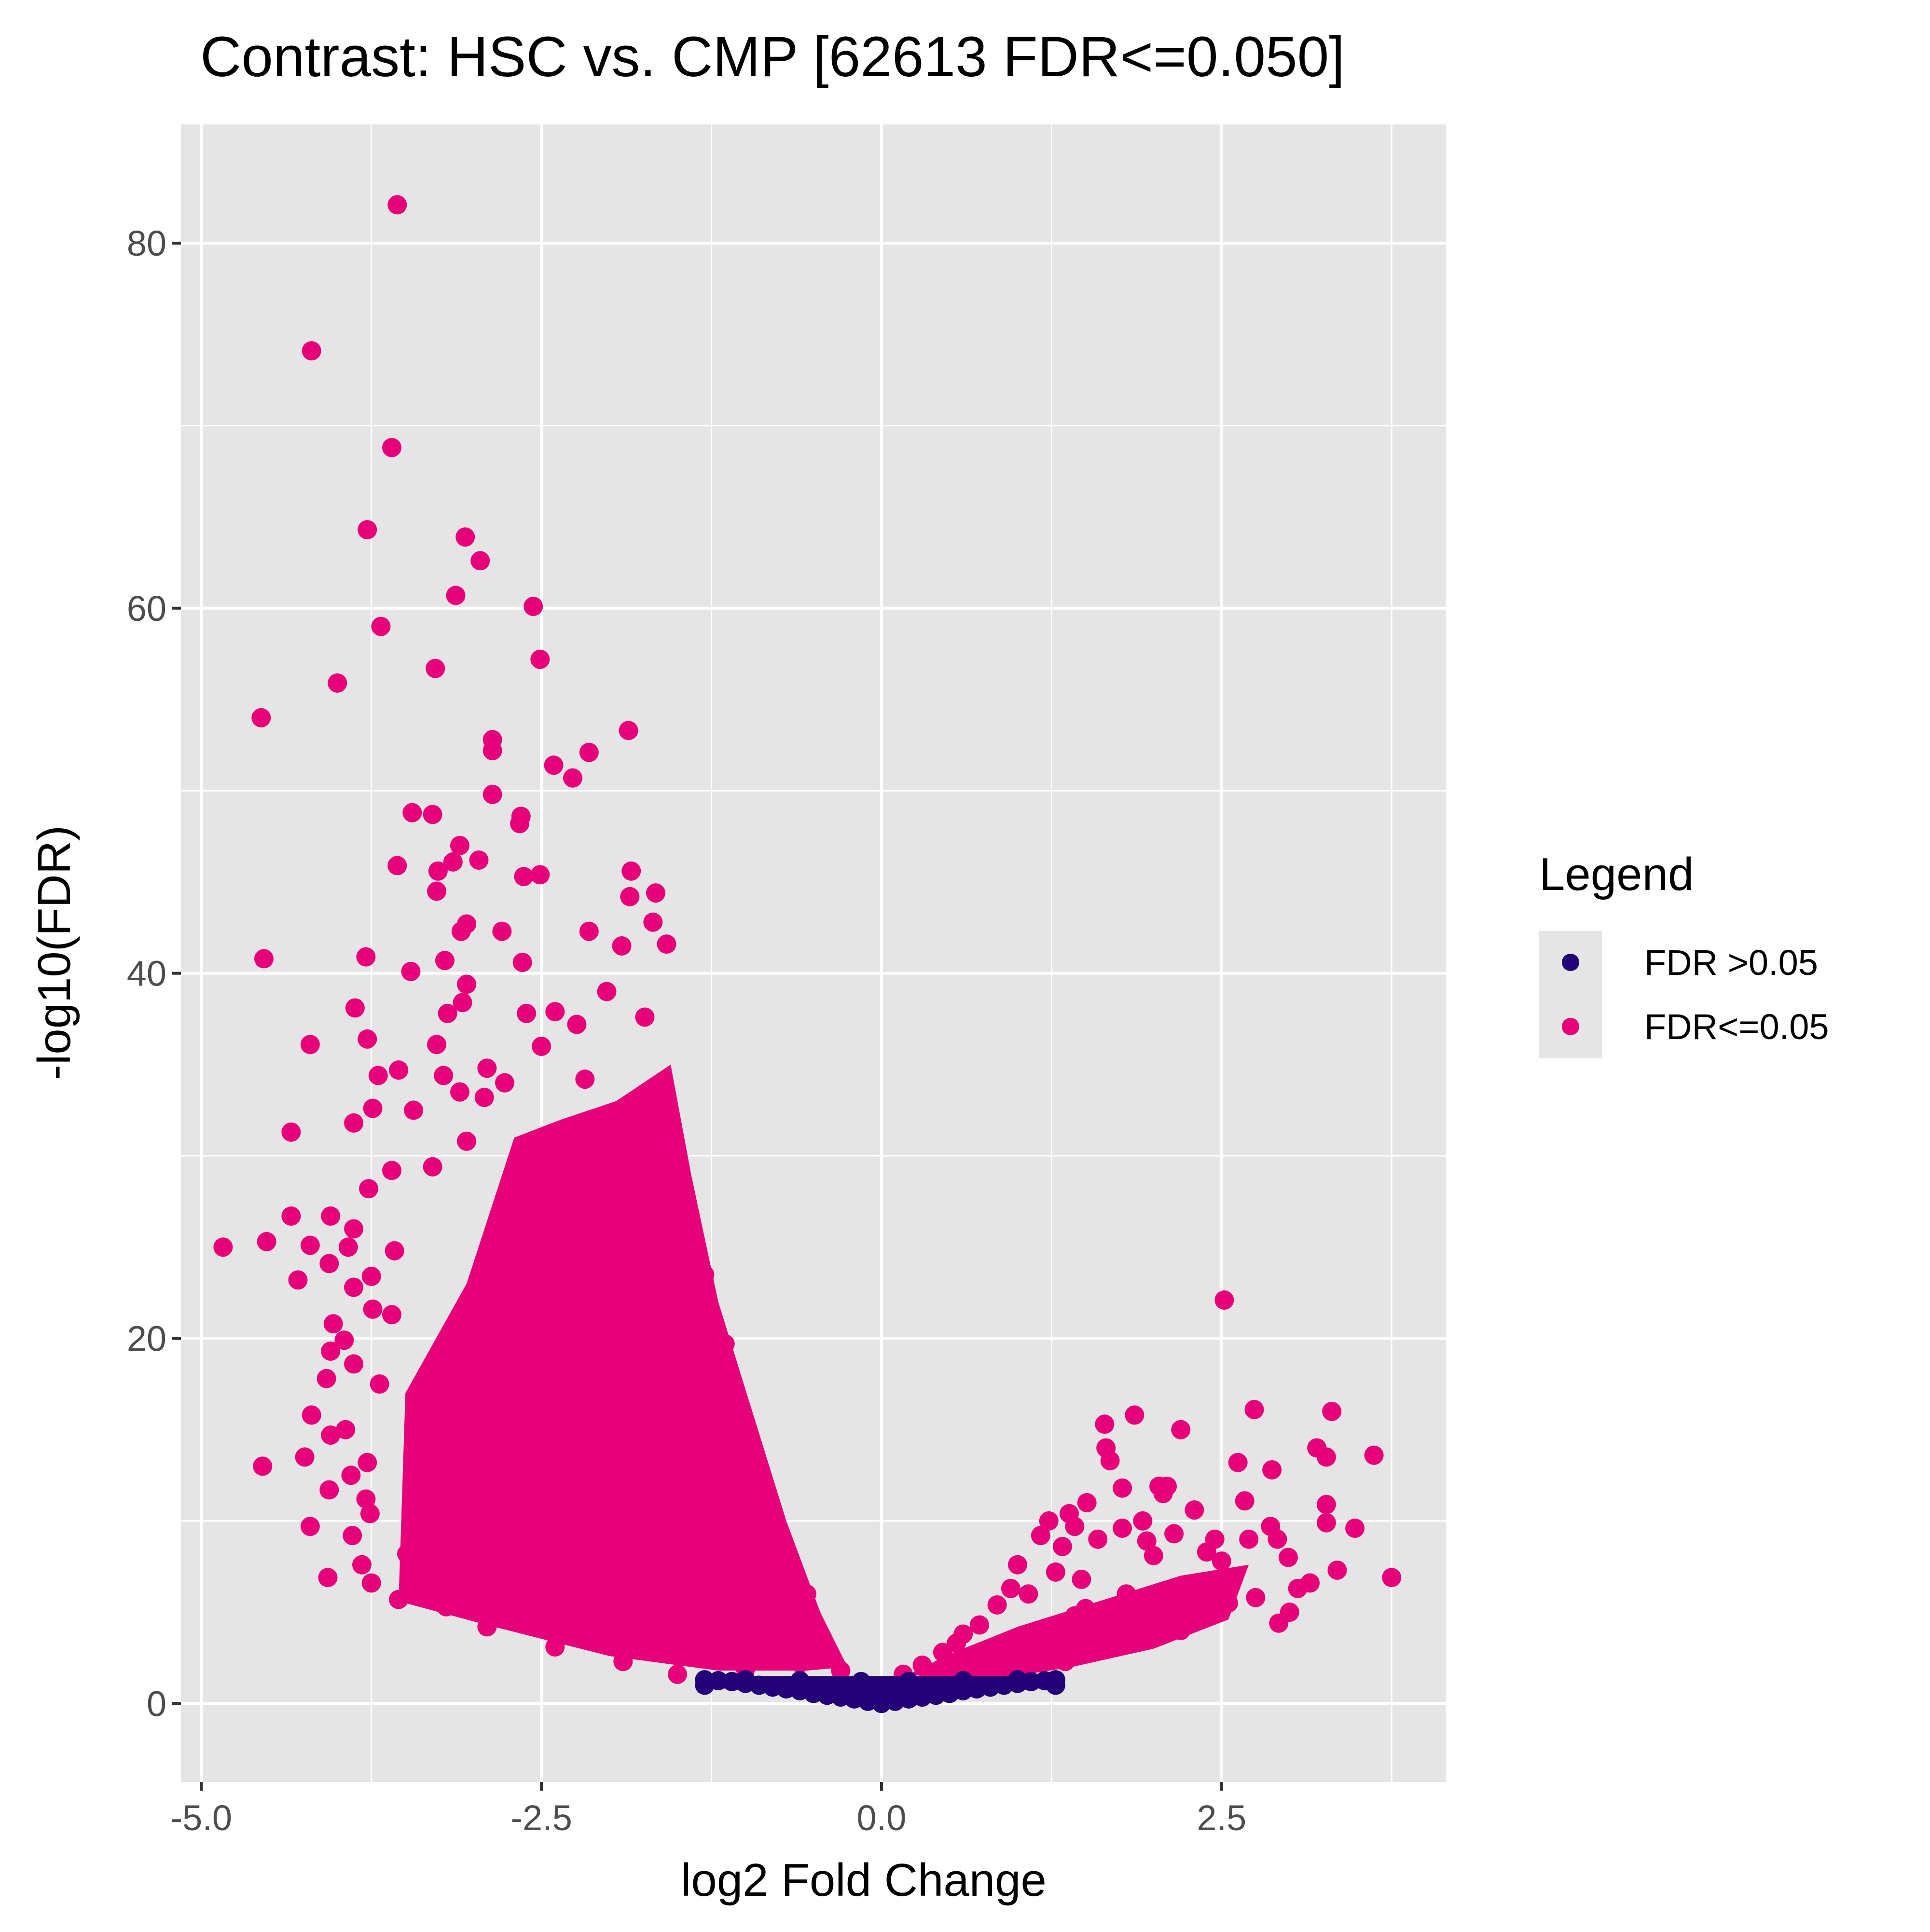  What do you see at coordinates (623, 1368) in the screenshot?
I see `significant-points-dense-left` at bounding box center [623, 1368].